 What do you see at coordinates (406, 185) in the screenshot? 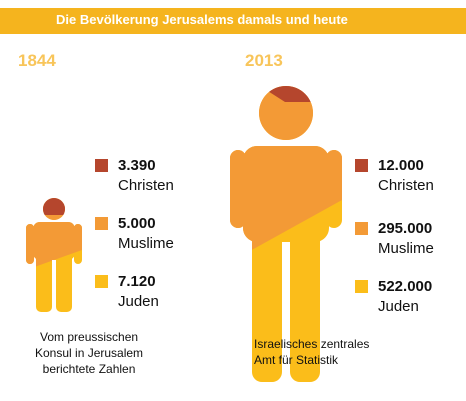
I see `legend-label-christen-2013: Christen` at bounding box center [406, 185].